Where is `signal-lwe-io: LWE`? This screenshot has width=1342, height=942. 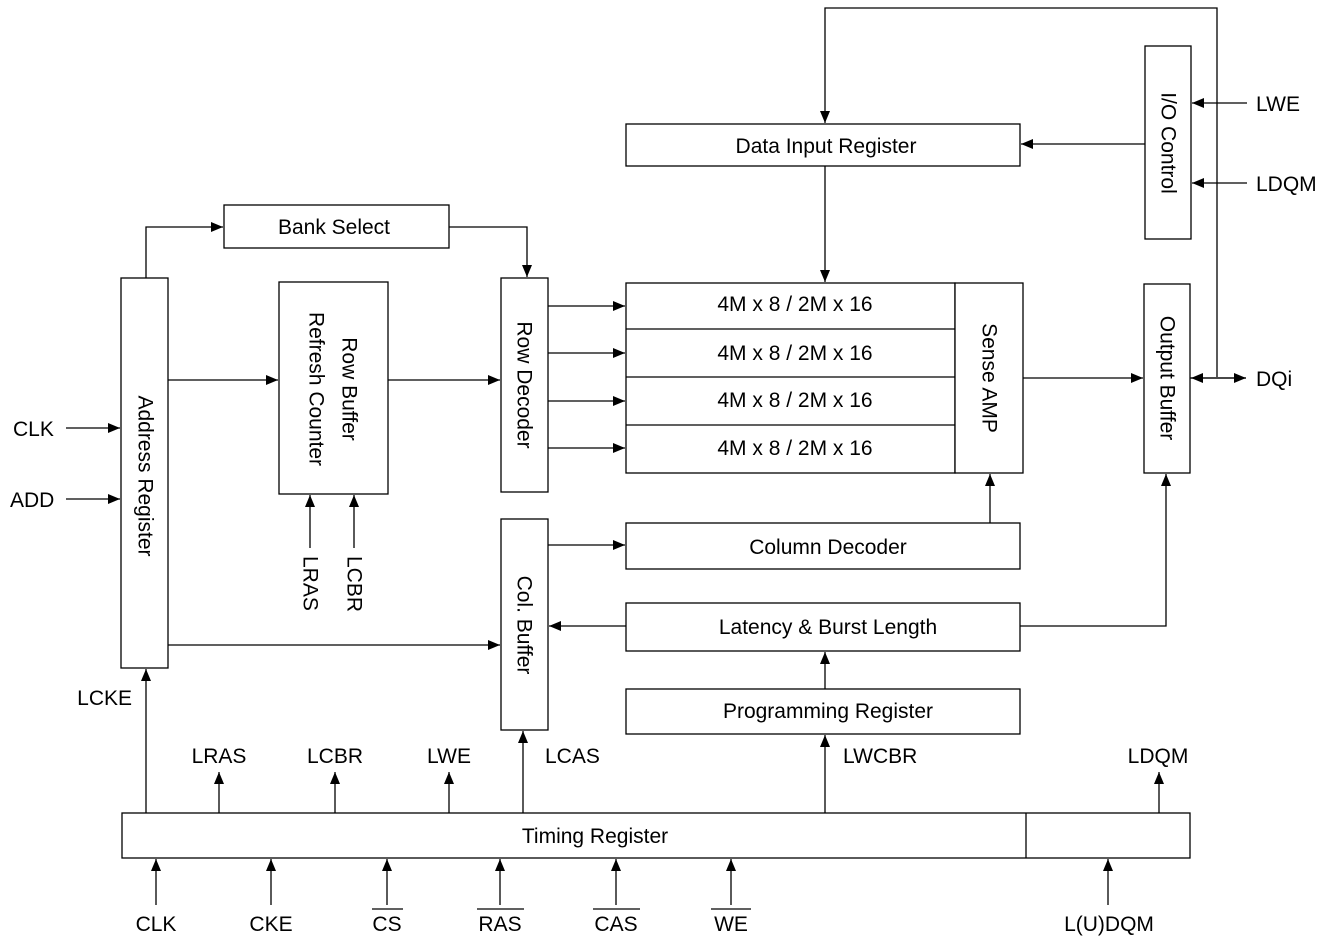 signal-lwe-io: LWE is located at coordinates (1278, 104).